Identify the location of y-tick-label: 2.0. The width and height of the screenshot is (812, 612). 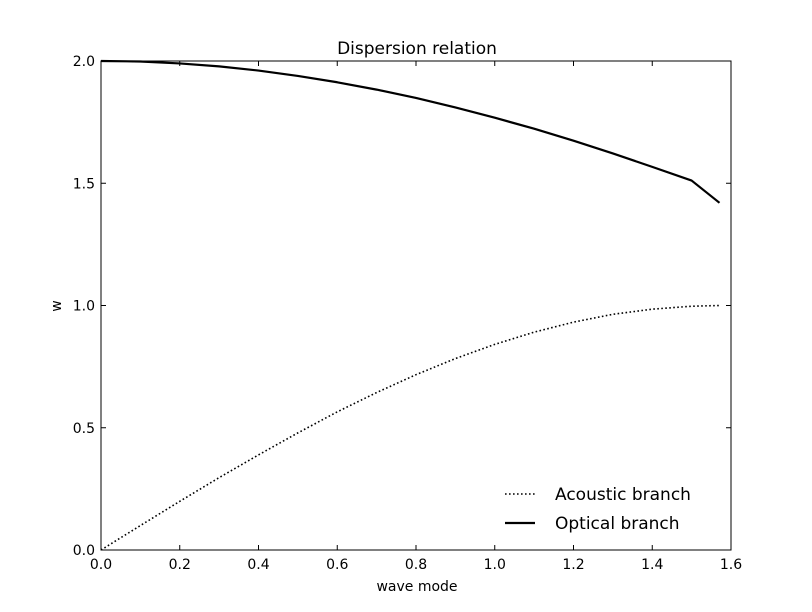
(84, 62).